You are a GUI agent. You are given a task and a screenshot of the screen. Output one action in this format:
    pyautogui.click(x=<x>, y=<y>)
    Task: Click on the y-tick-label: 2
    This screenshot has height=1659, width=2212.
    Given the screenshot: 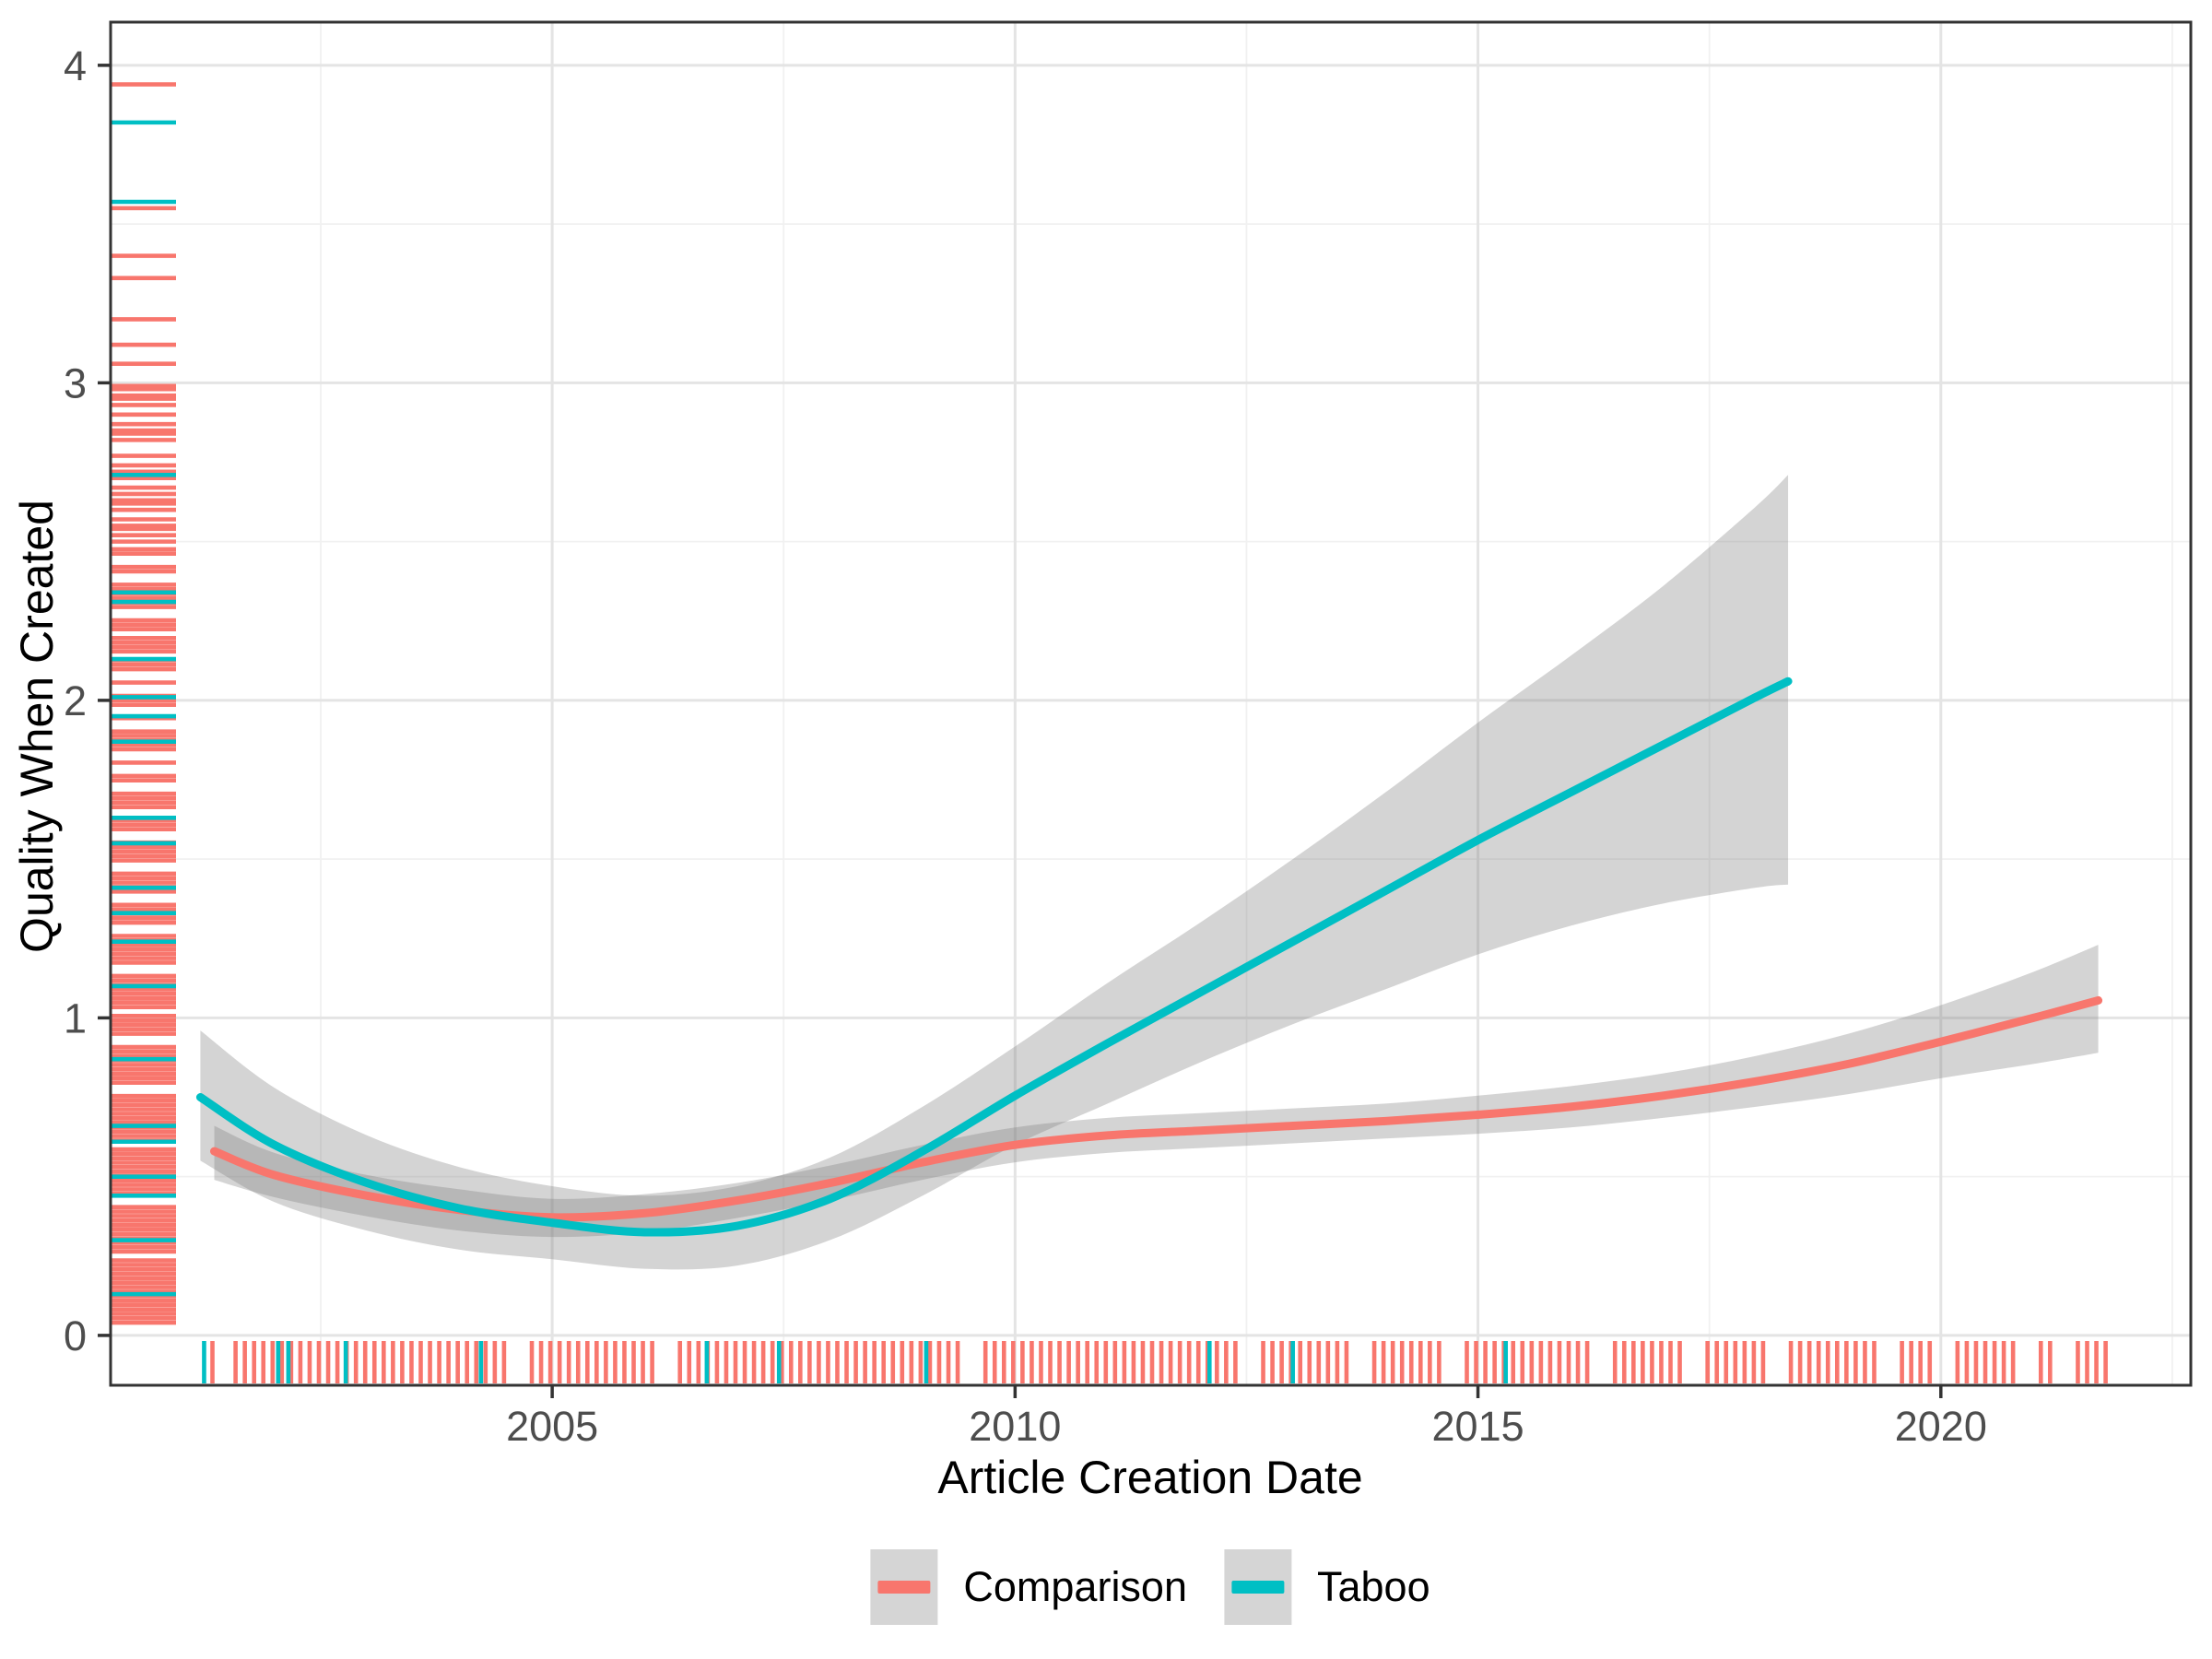 What is the action you would take?
    pyautogui.click(x=75, y=700)
    